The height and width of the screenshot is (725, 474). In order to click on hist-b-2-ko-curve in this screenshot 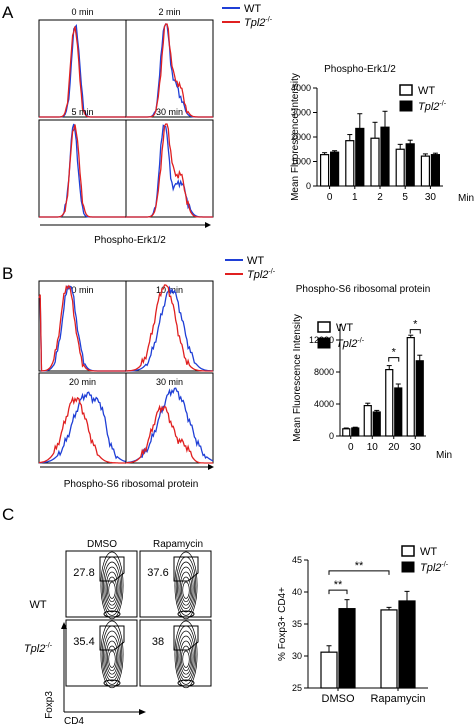, I will do `click(82, 429)`.